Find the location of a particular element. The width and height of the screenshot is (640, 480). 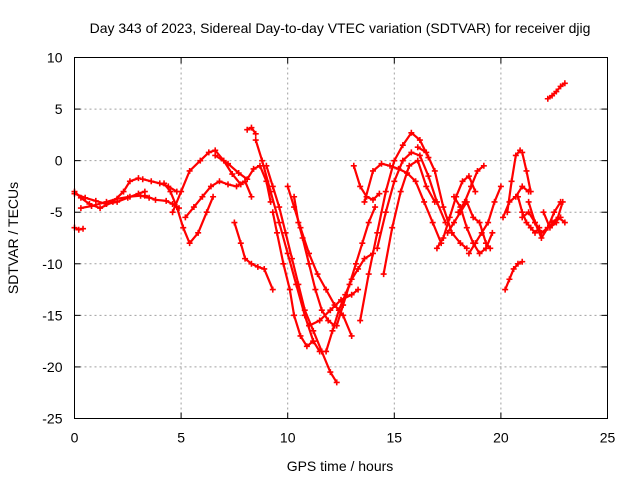

x-axis-label: GPS time / hours is located at coordinates (340, 466).